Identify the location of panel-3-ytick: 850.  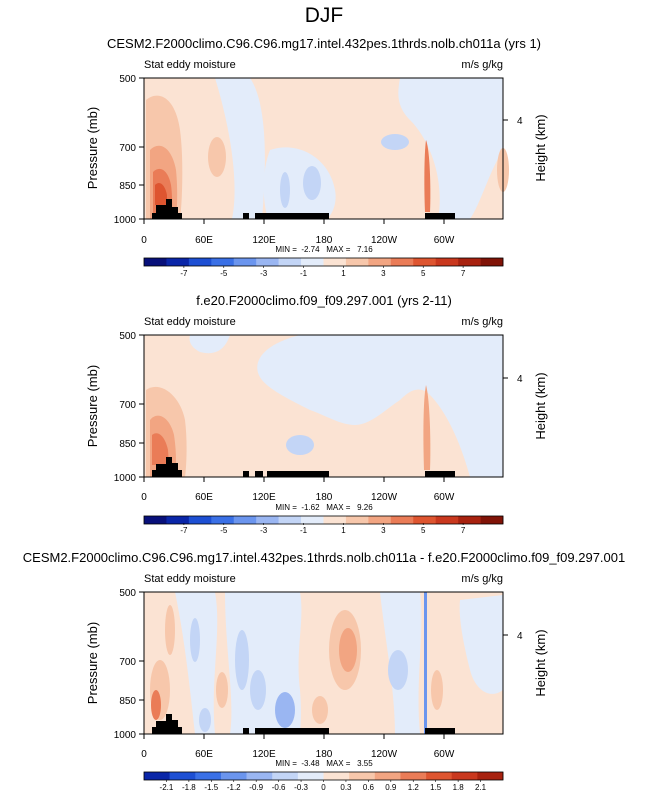
(127, 701).